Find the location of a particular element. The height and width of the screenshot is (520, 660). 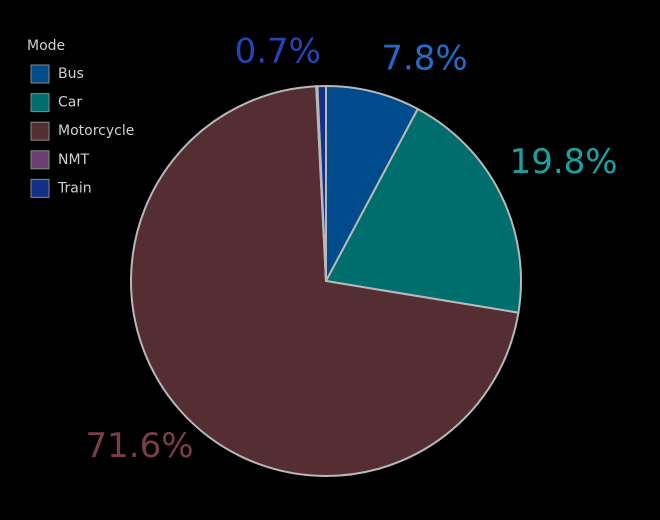

legend-label: Bus is located at coordinates (71, 74).